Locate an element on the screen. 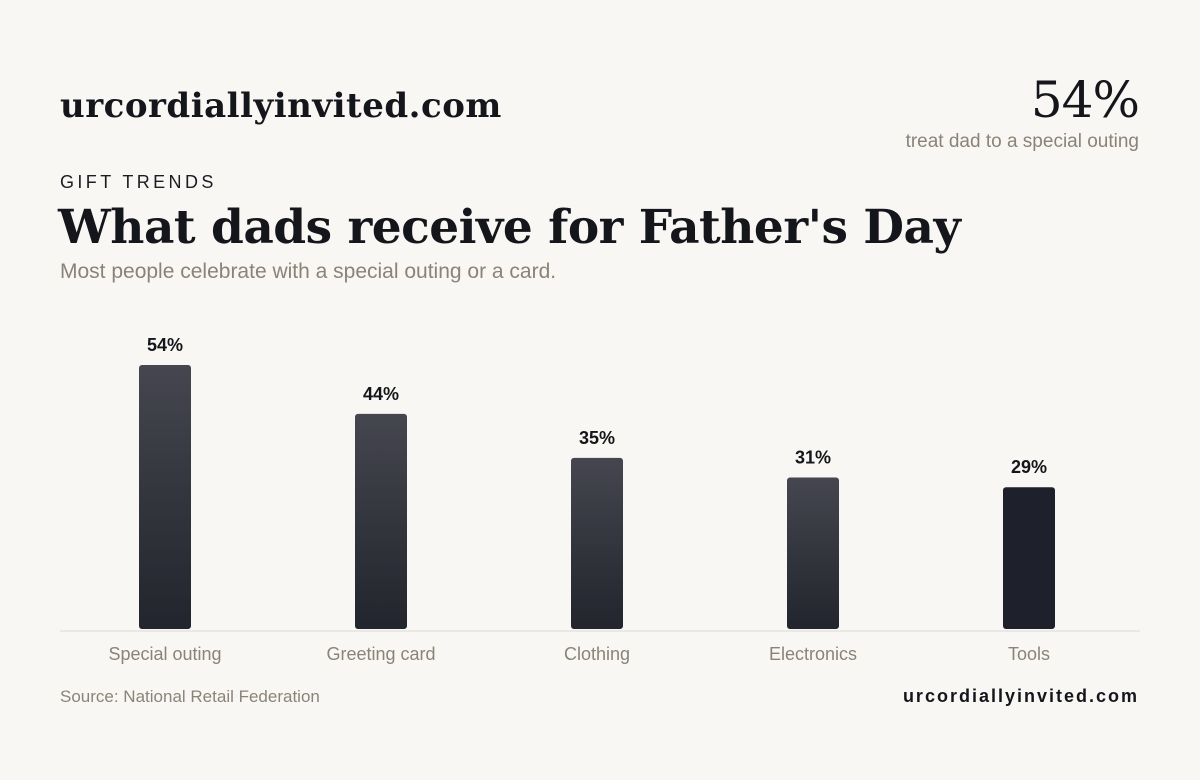  bar-special-outing is located at coordinates (165, 497).